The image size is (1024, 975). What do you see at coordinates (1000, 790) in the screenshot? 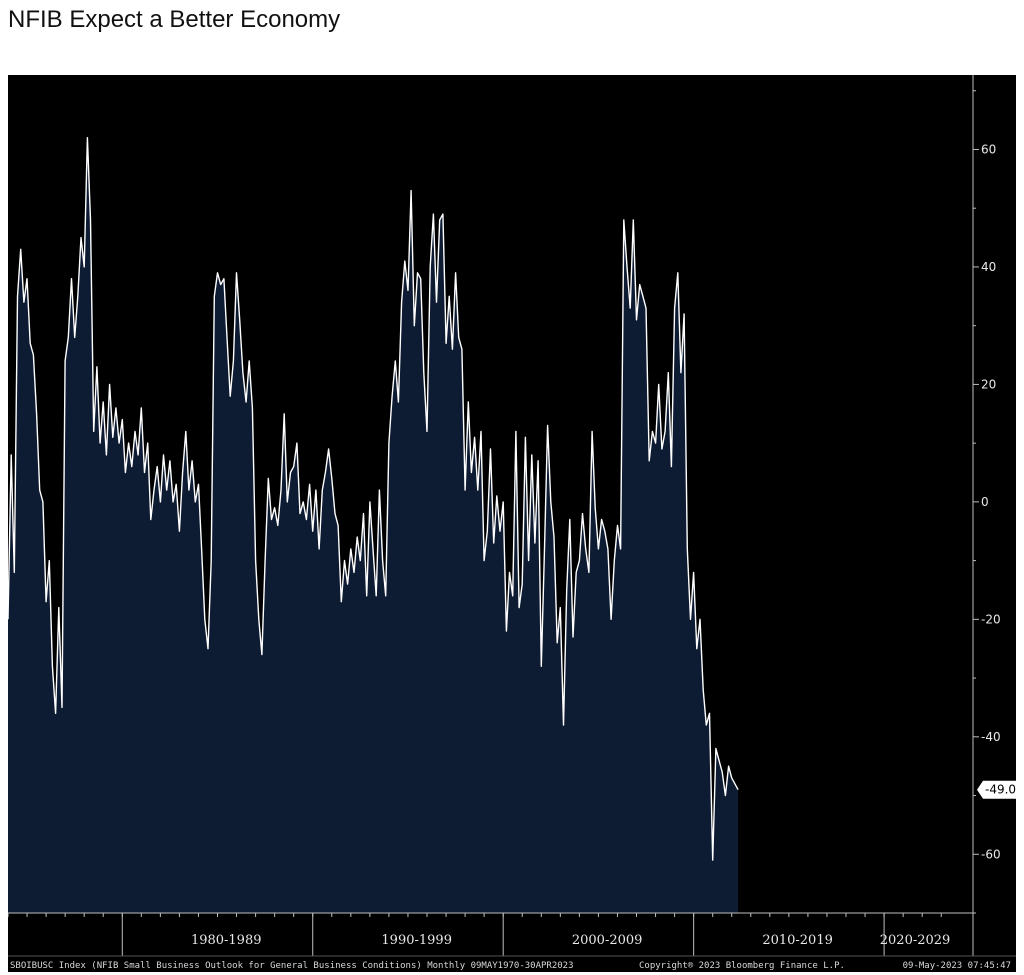
I see `last-value-label: -49.0` at bounding box center [1000, 790].